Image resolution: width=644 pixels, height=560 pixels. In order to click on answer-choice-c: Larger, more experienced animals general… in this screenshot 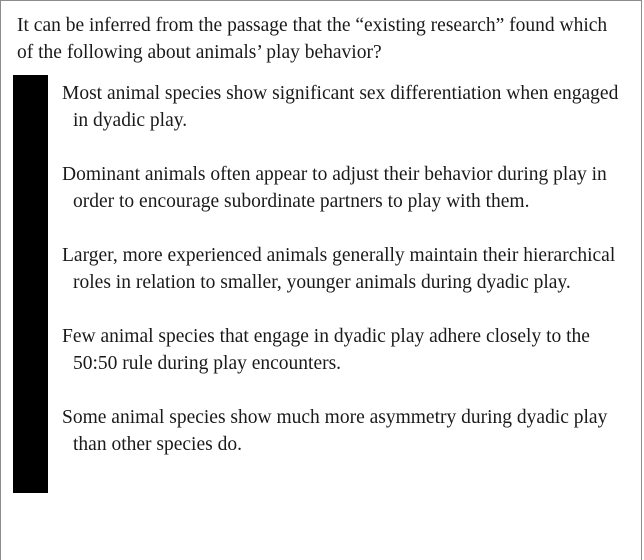, I will do `click(339, 269)`.